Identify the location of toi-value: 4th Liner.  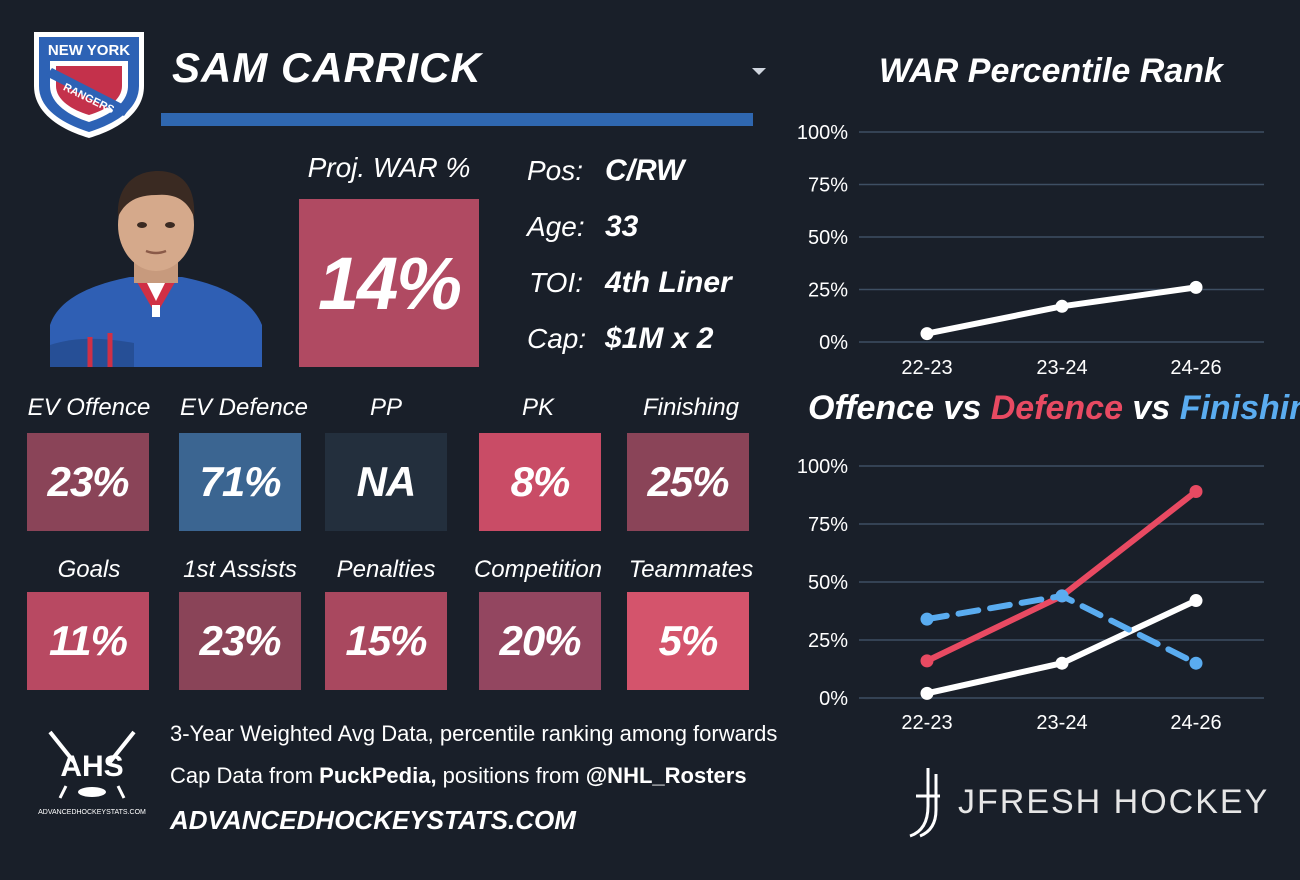
(668, 282).